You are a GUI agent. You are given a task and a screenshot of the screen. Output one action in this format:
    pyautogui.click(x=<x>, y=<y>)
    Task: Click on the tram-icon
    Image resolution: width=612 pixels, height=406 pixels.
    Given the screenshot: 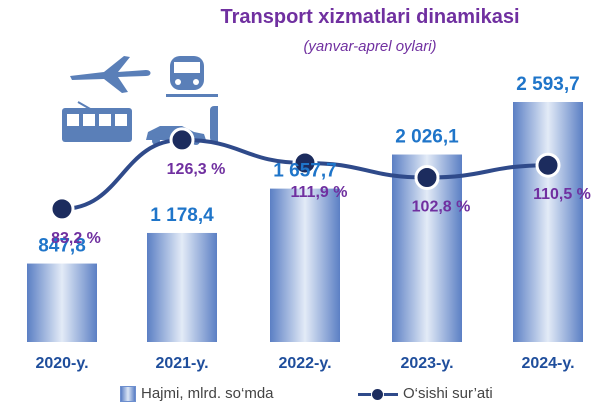 What is the action you would take?
    pyautogui.click(x=97, y=121)
    